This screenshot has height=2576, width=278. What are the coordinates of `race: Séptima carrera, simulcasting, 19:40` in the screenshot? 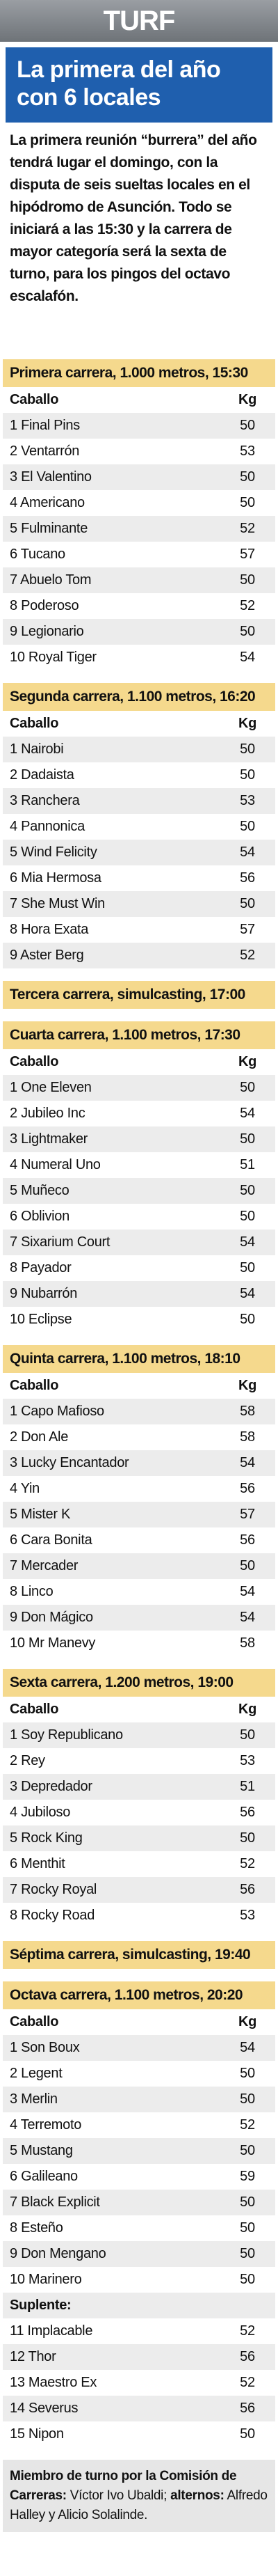 It's located at (139, 1955).